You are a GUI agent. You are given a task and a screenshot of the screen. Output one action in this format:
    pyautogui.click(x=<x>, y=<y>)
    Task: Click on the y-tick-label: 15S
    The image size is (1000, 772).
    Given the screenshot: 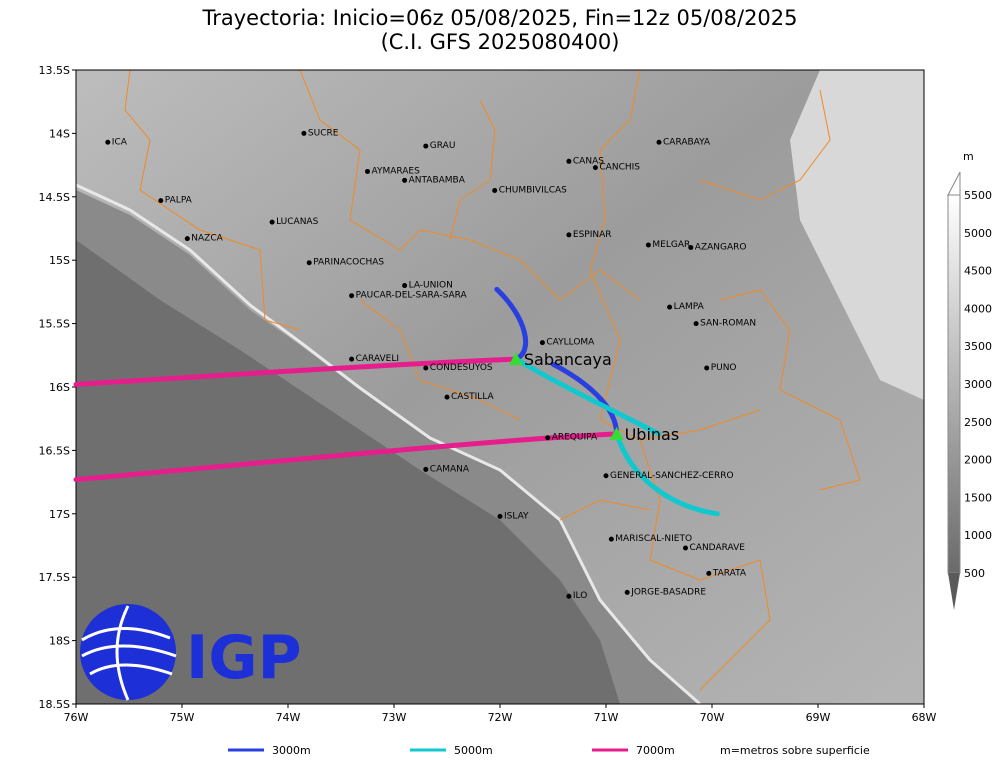 What is the action you would take?
    pyautogui.click(x=59, y=260)
    